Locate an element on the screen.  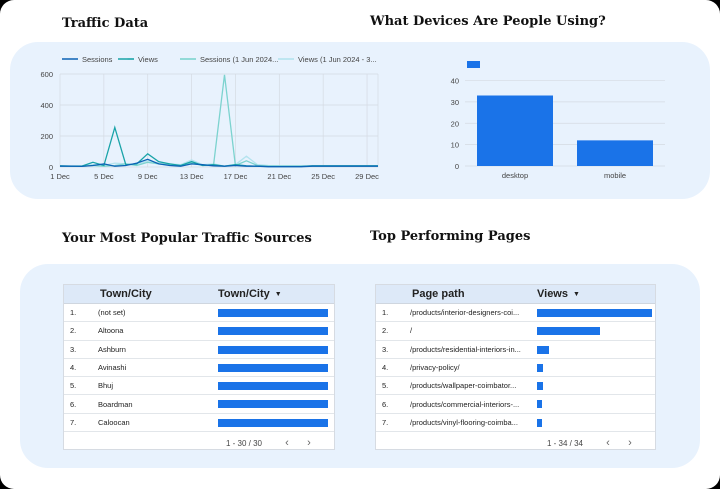
row-number: 6. is located at coordinates (73, 404).